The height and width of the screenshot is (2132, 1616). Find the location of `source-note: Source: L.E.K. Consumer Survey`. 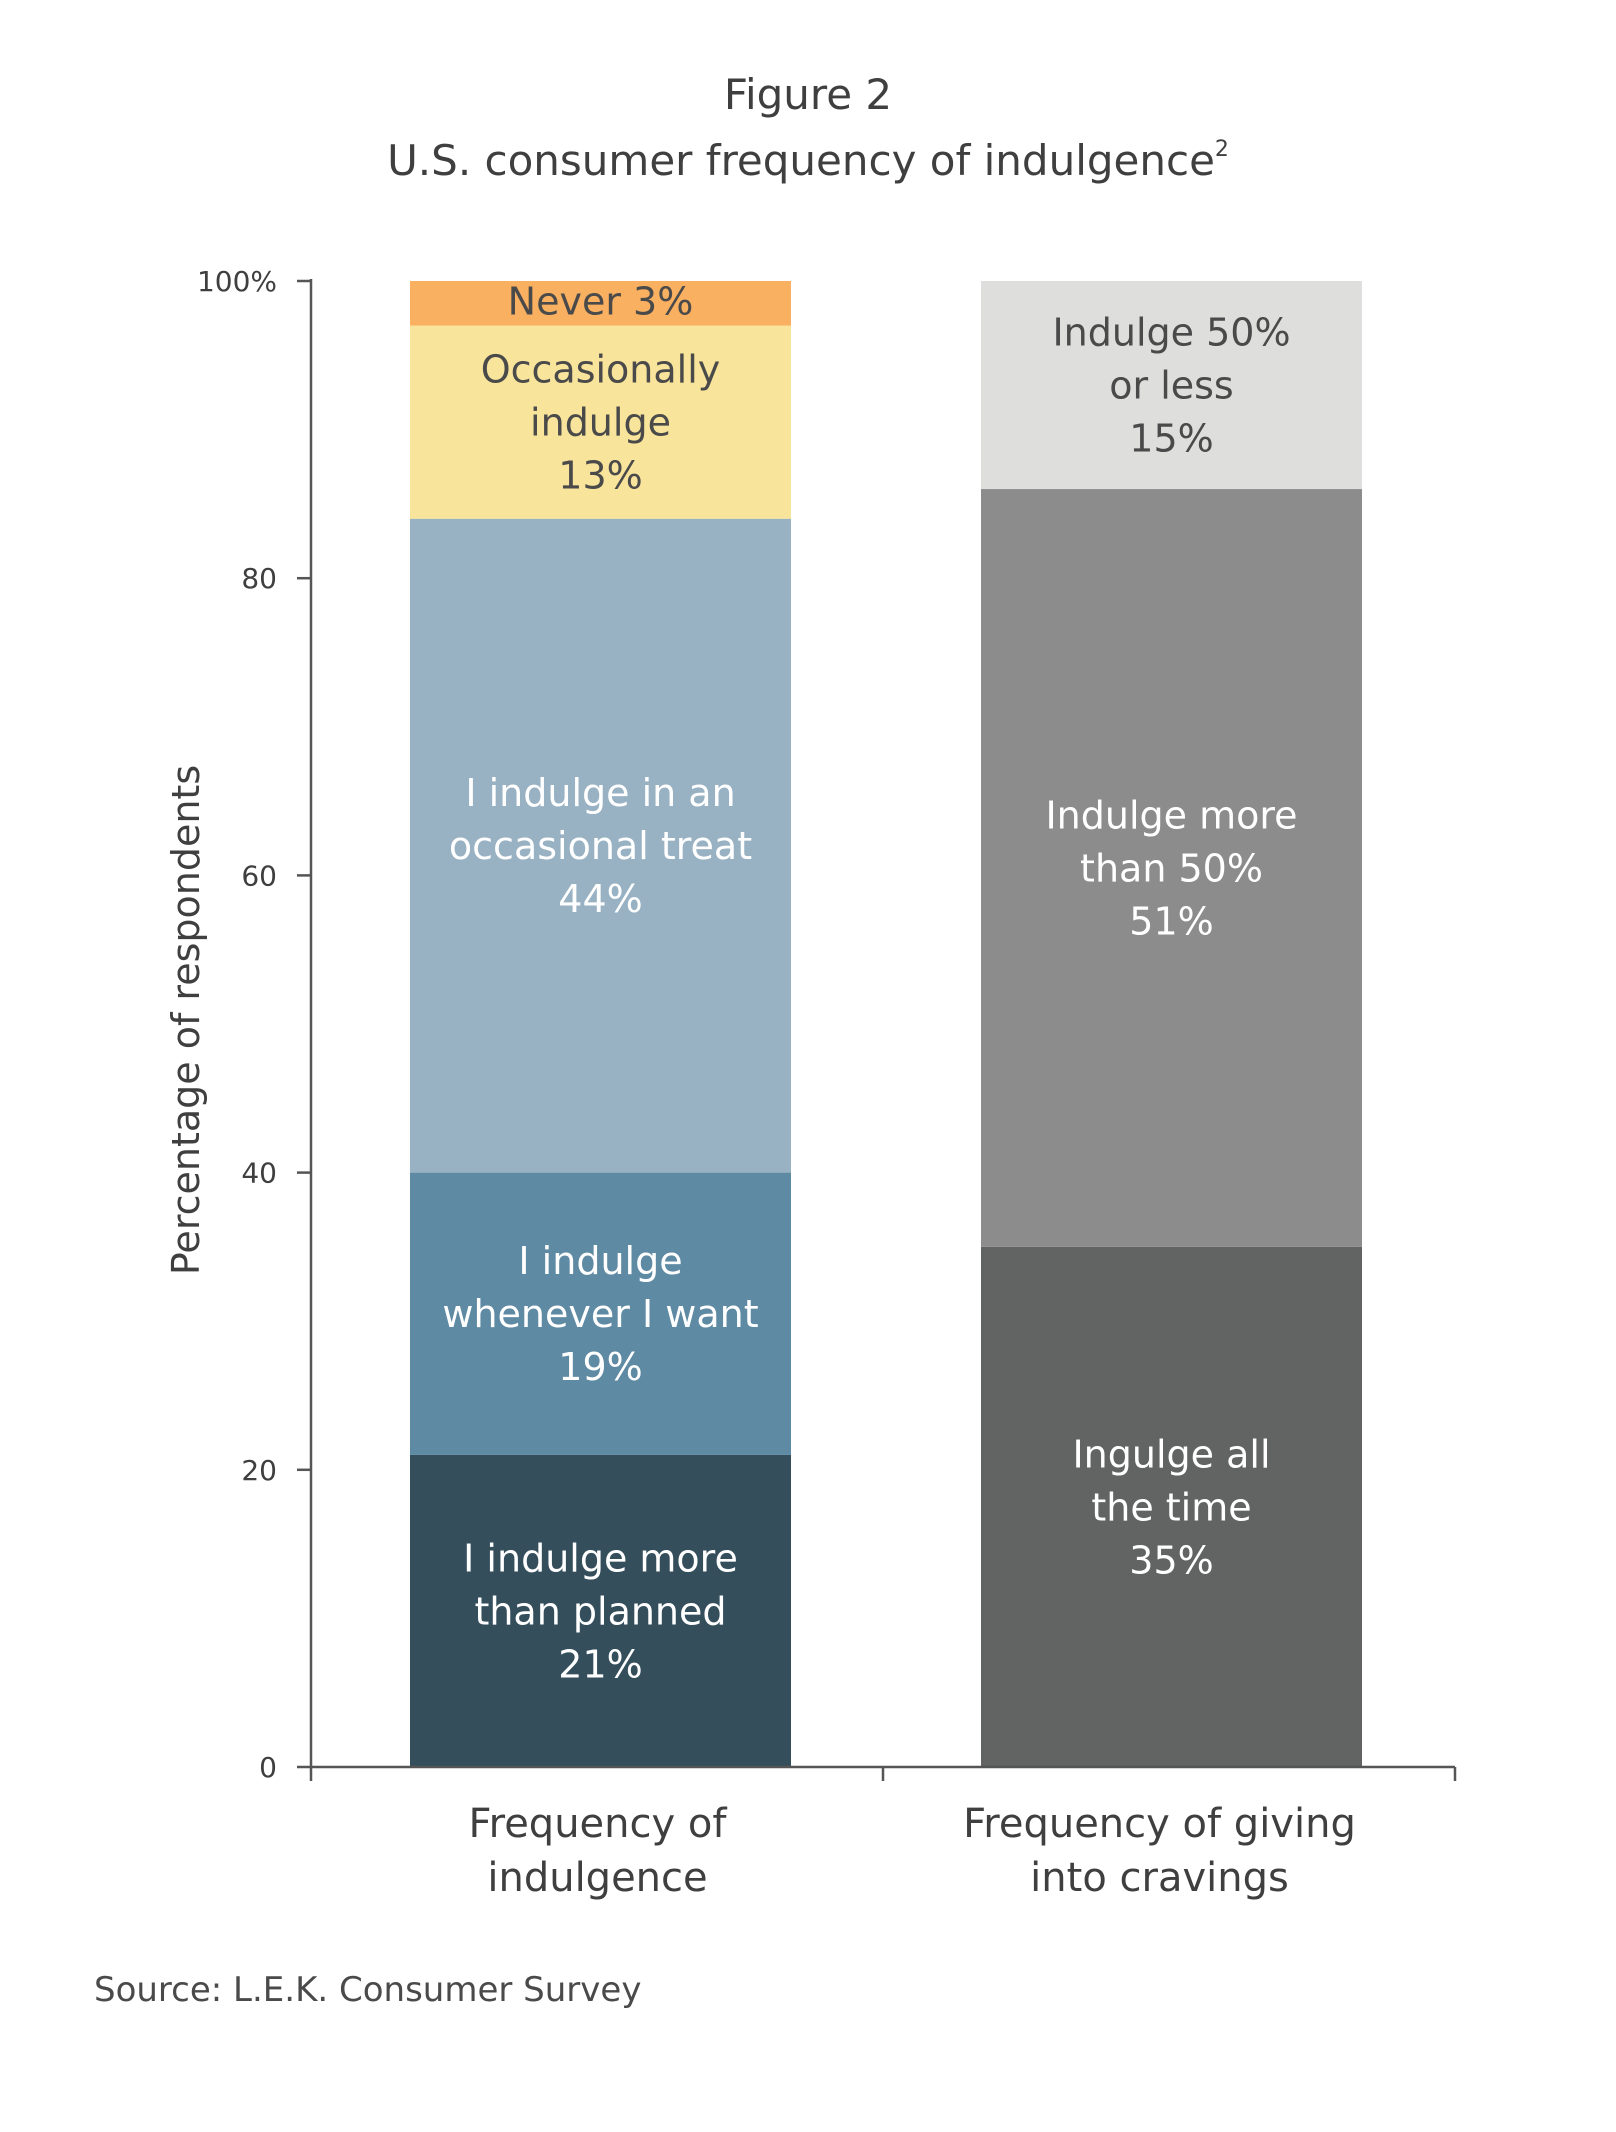

source-note: Source: L.E.K. Consumer Survey is located at coordinates (368, 1990).